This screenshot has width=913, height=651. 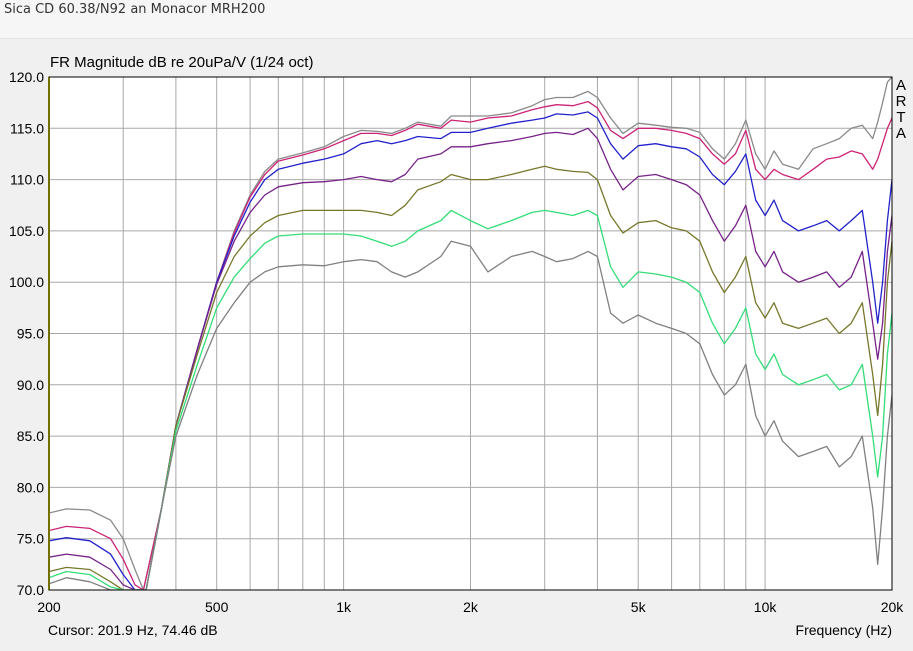 I want to click on x-tick-label: 20k, so click(x=893, y=607).